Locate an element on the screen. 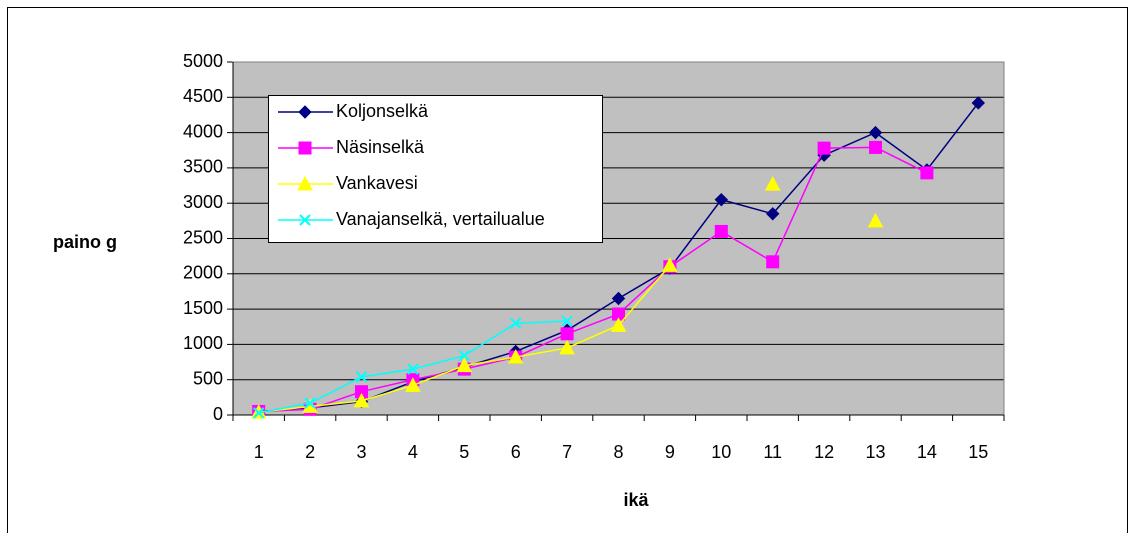  x-axis-label: ikä is located at coordinates (636, 500).